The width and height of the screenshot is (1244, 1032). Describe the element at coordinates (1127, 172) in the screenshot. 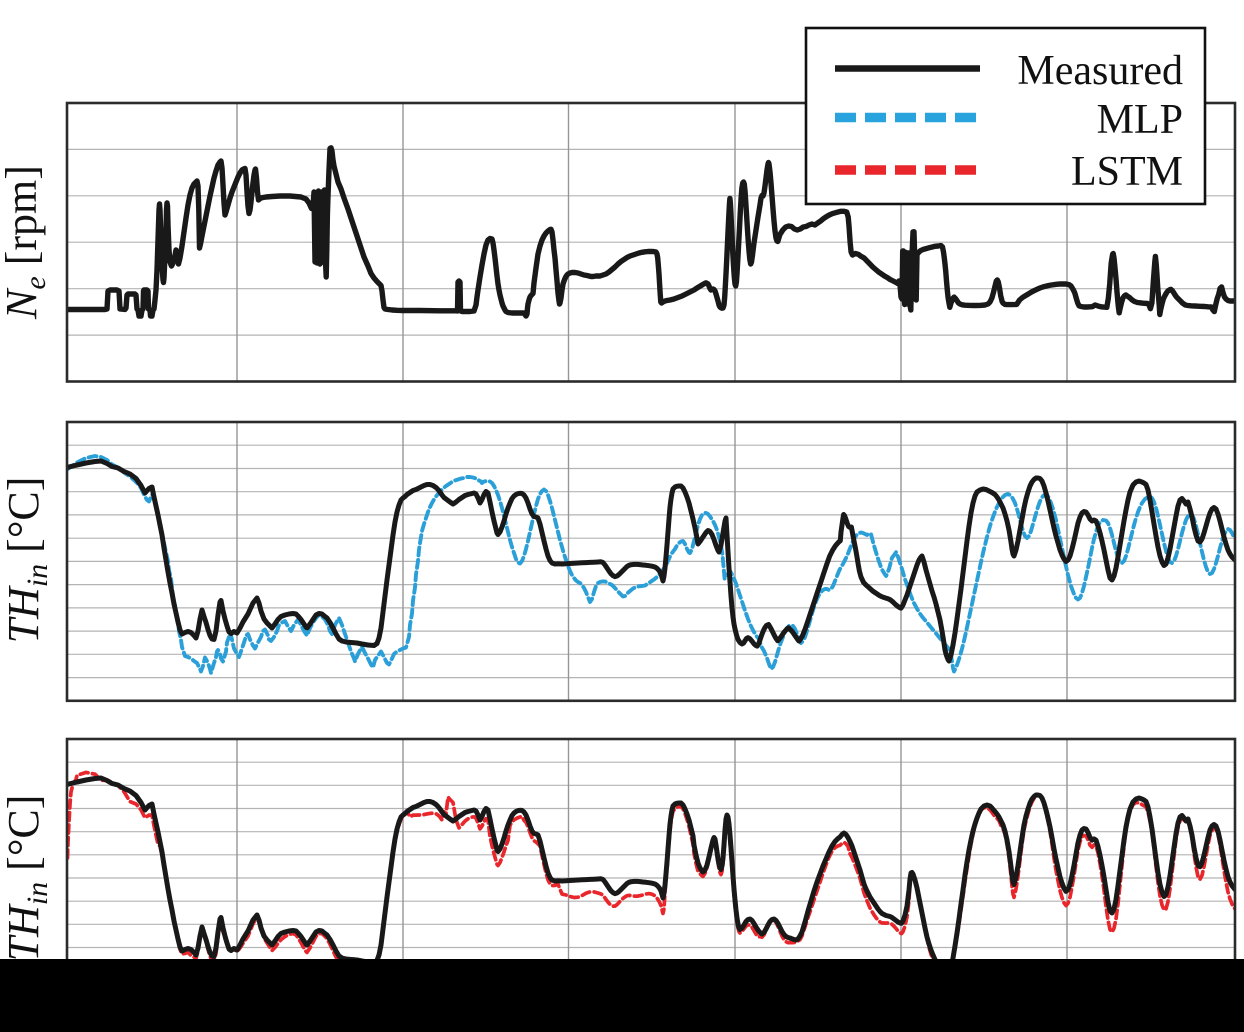

I see `svg-text: LSTM` at that location.